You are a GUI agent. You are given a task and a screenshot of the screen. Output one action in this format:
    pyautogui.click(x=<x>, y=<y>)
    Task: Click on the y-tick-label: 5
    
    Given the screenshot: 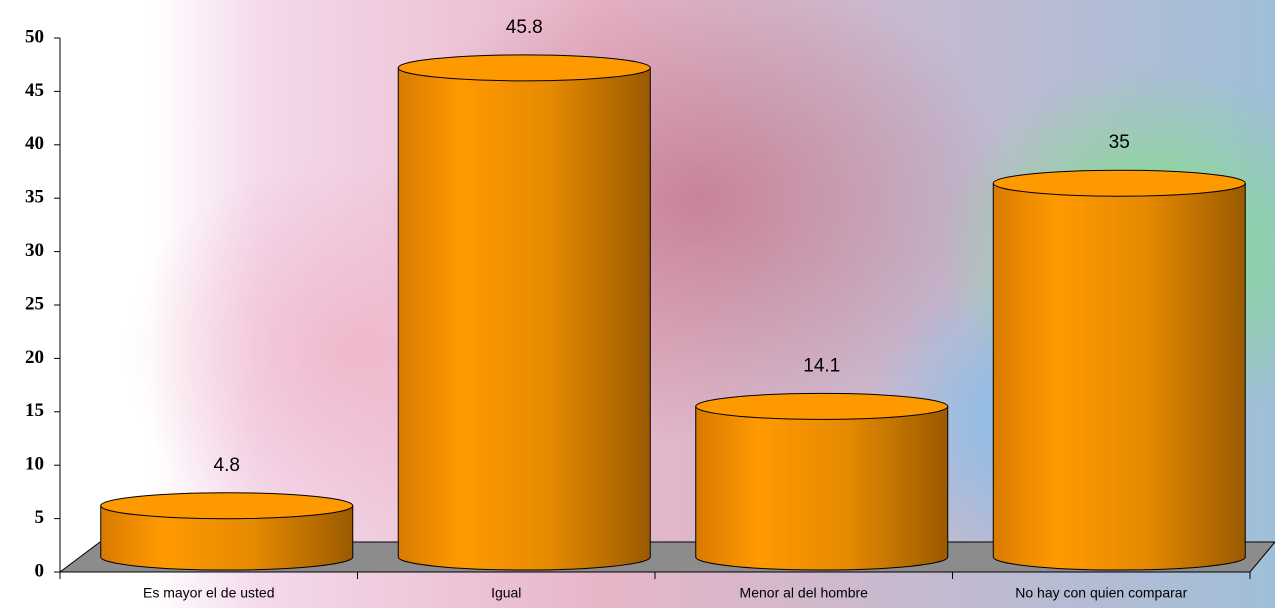 What is the action you would take?
    pyautogui.click(x=40, y=517)
    